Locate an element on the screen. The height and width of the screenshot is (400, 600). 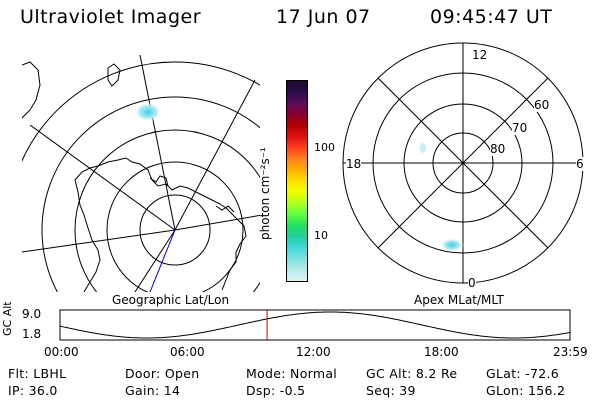
colorbar-tick-100: 100 is located at coordinates (324, 147).